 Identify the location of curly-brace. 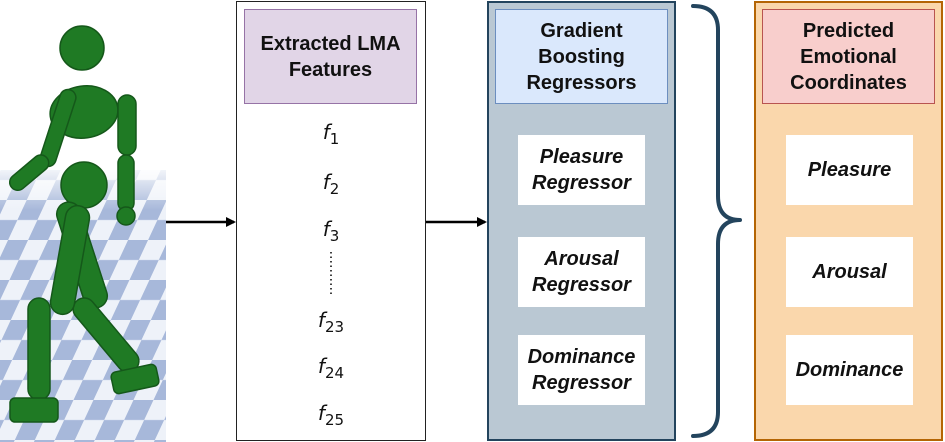
(716, 221).